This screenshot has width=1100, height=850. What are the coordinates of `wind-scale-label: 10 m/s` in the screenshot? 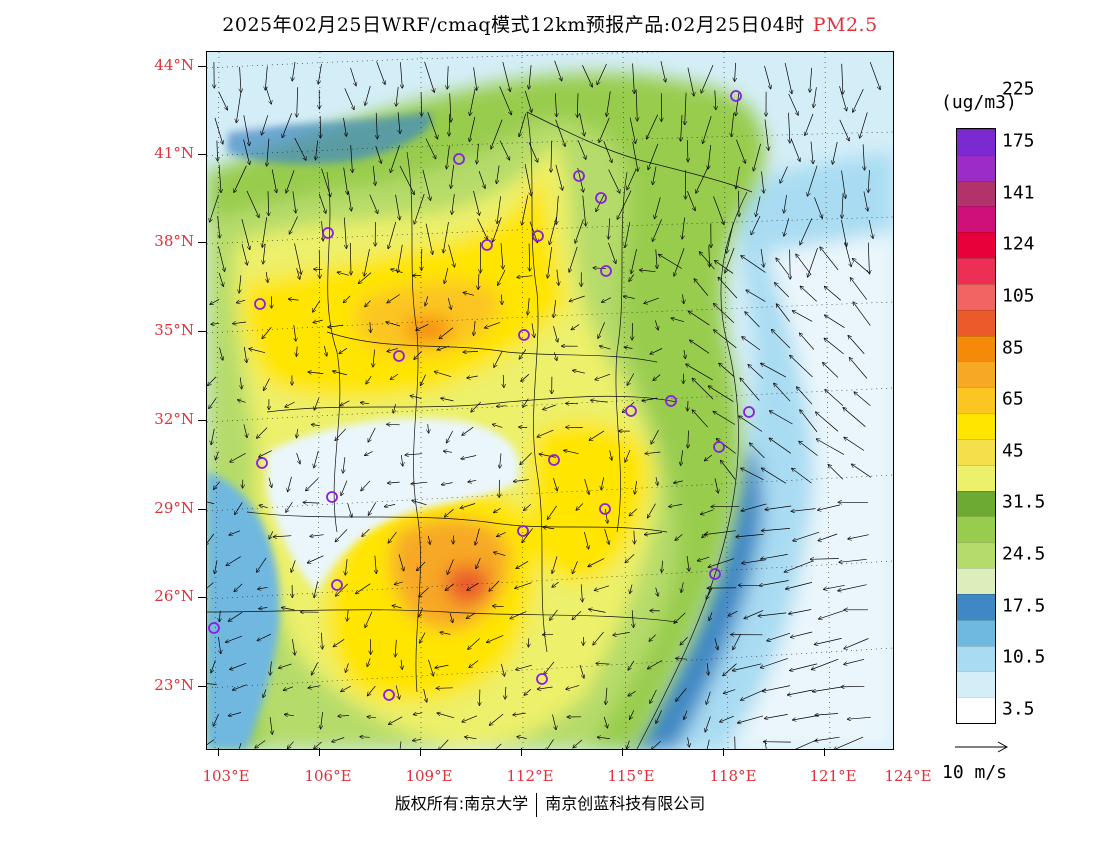 It's located at (975, 772).